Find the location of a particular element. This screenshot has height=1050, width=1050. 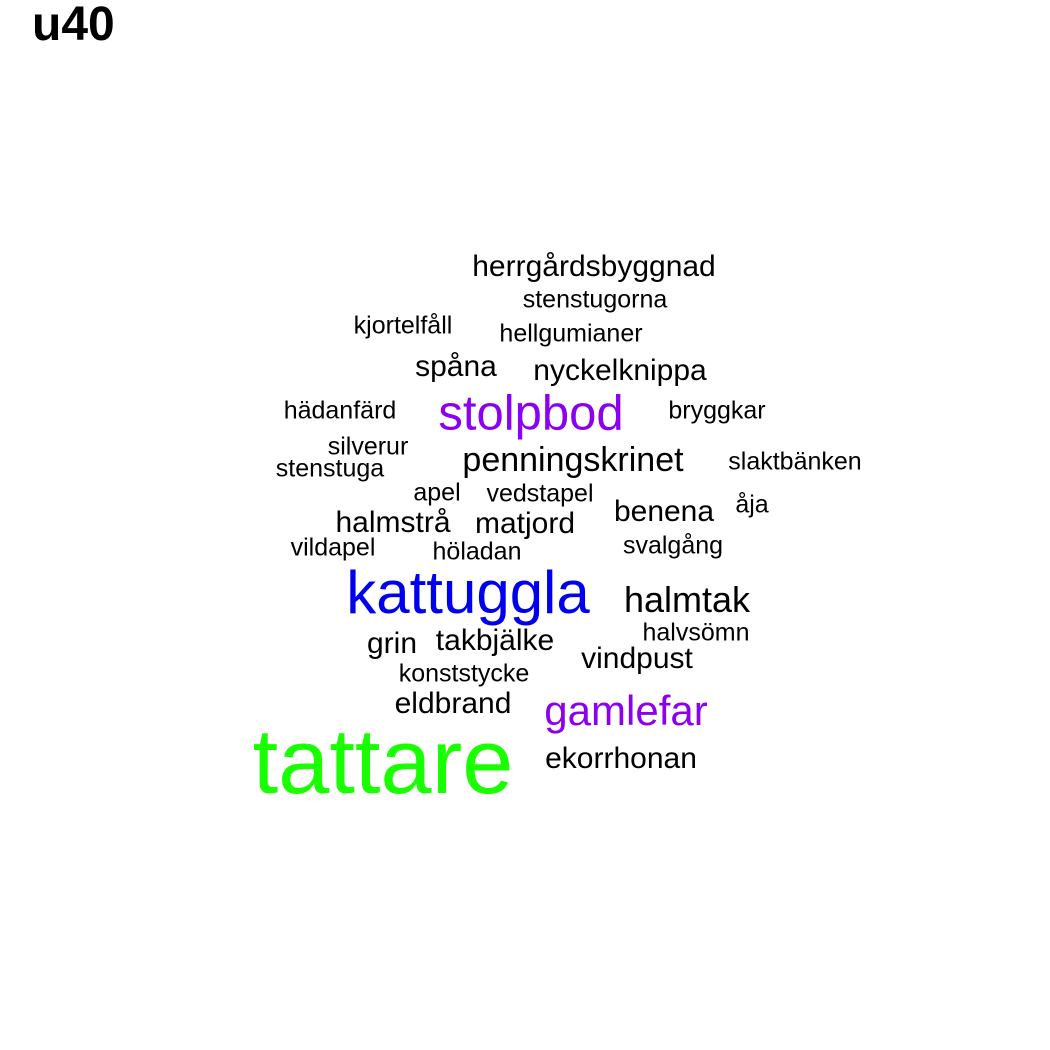

cloud-word: vindpust is located at coordinates (637, 658).